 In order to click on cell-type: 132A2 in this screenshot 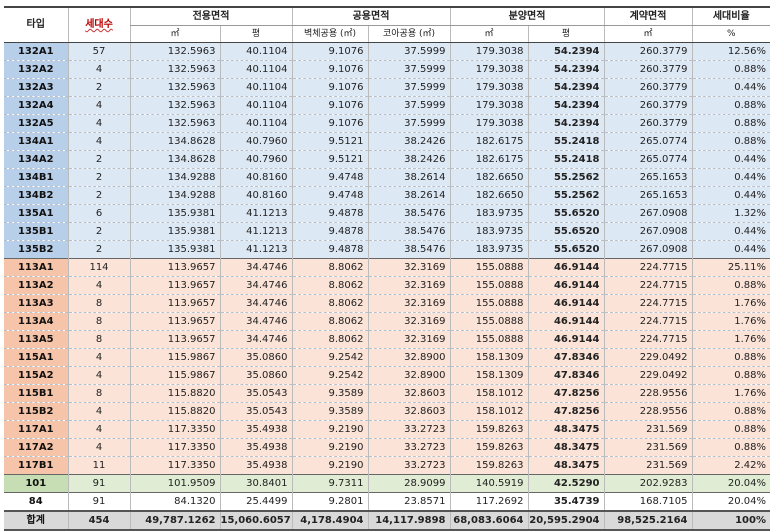, I will do `click(36, 69)`.